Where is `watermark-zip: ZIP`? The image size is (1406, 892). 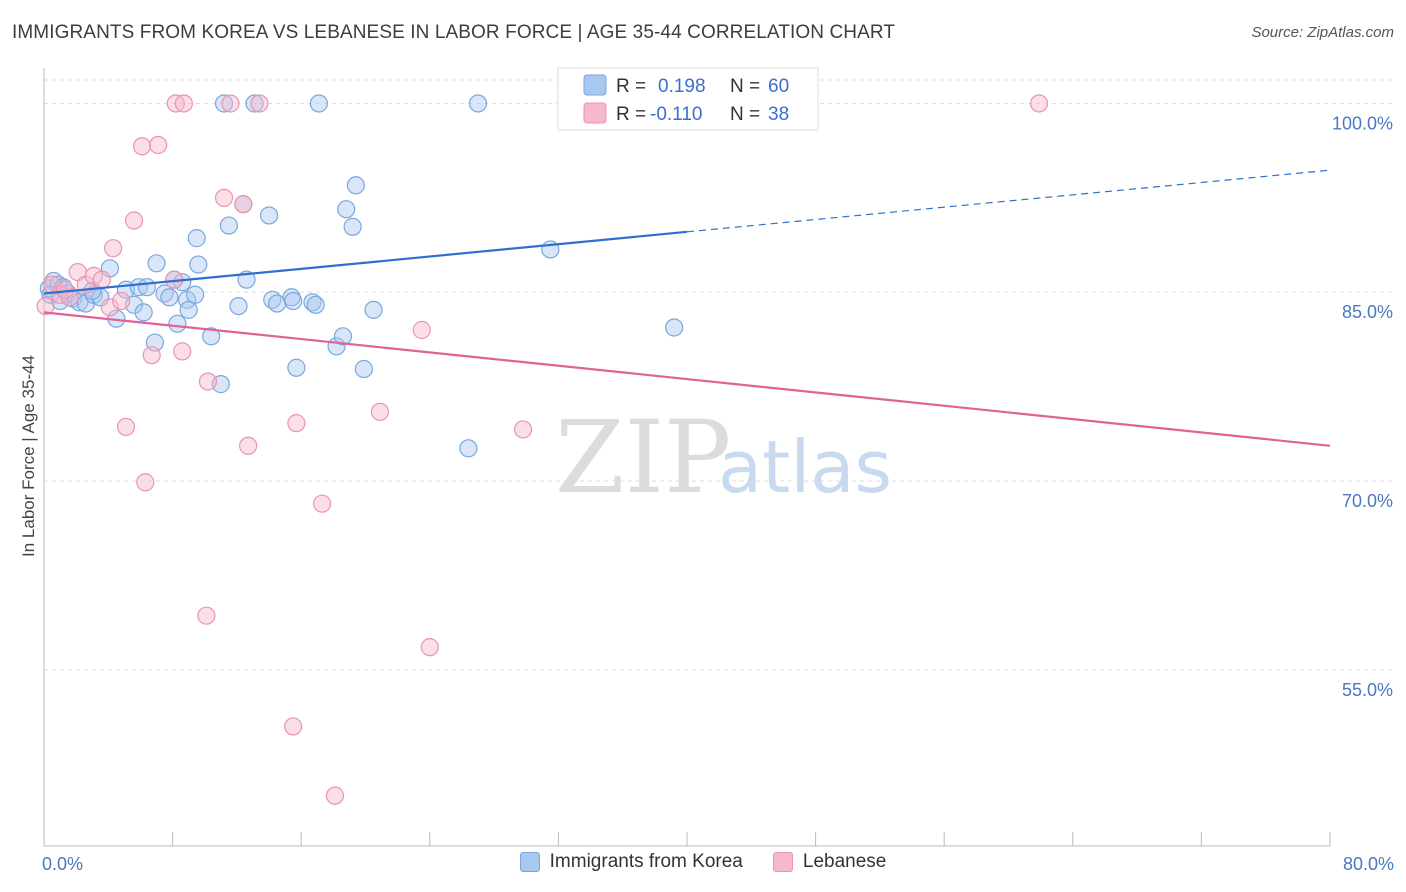
watermark-zip: ZIP is located at coordinates (643, 457).